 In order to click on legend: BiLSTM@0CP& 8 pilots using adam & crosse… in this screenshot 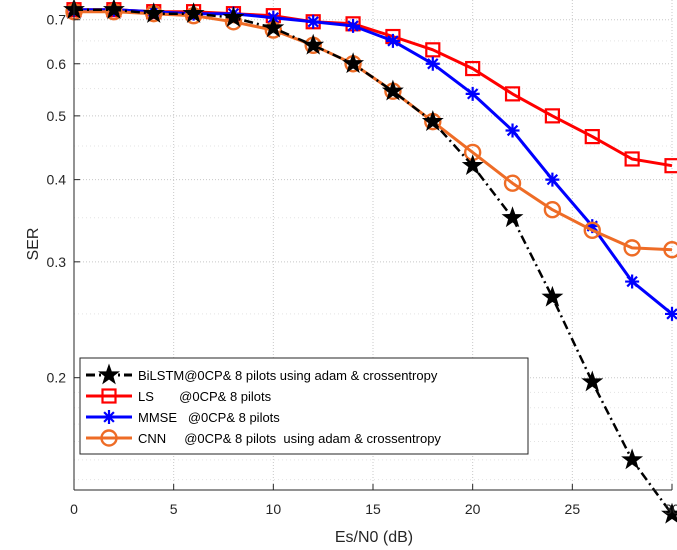, I will do `click(304, 406)`.